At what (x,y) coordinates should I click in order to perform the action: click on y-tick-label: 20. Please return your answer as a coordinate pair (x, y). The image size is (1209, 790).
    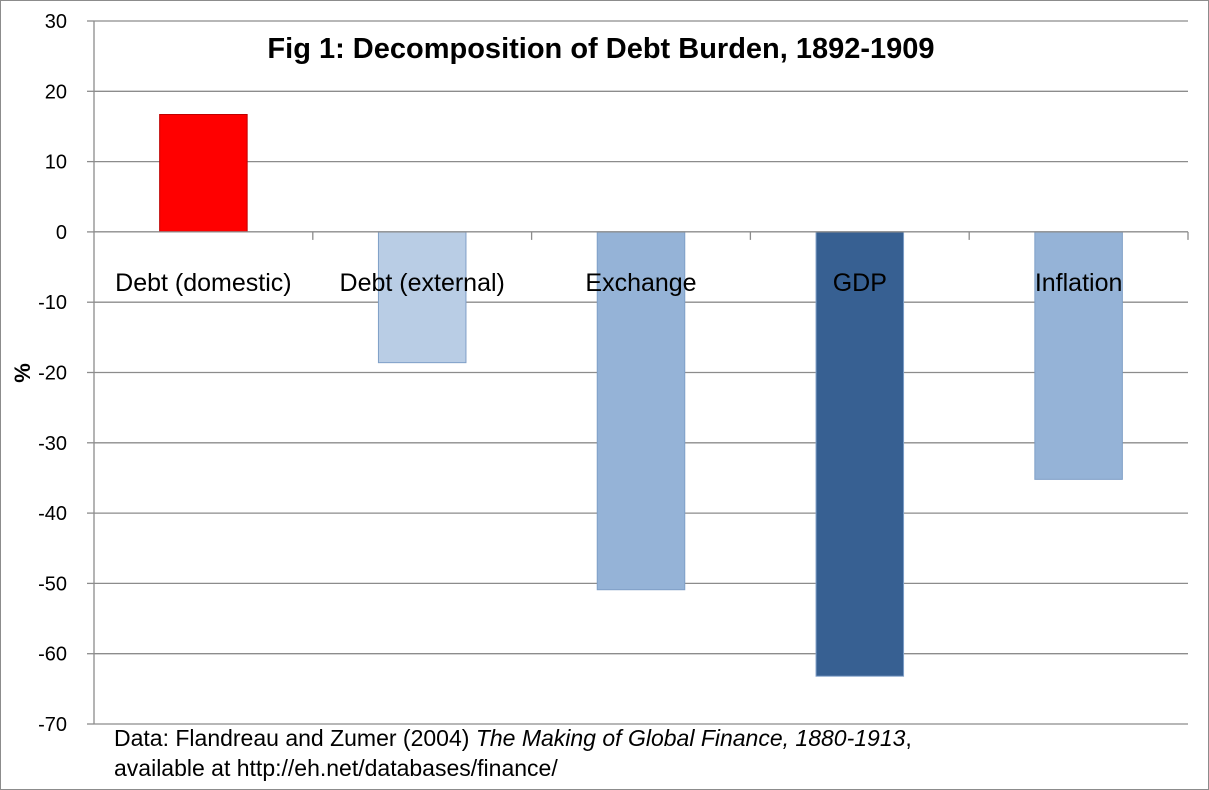
    Looking at the image, I should click on (56, 92).